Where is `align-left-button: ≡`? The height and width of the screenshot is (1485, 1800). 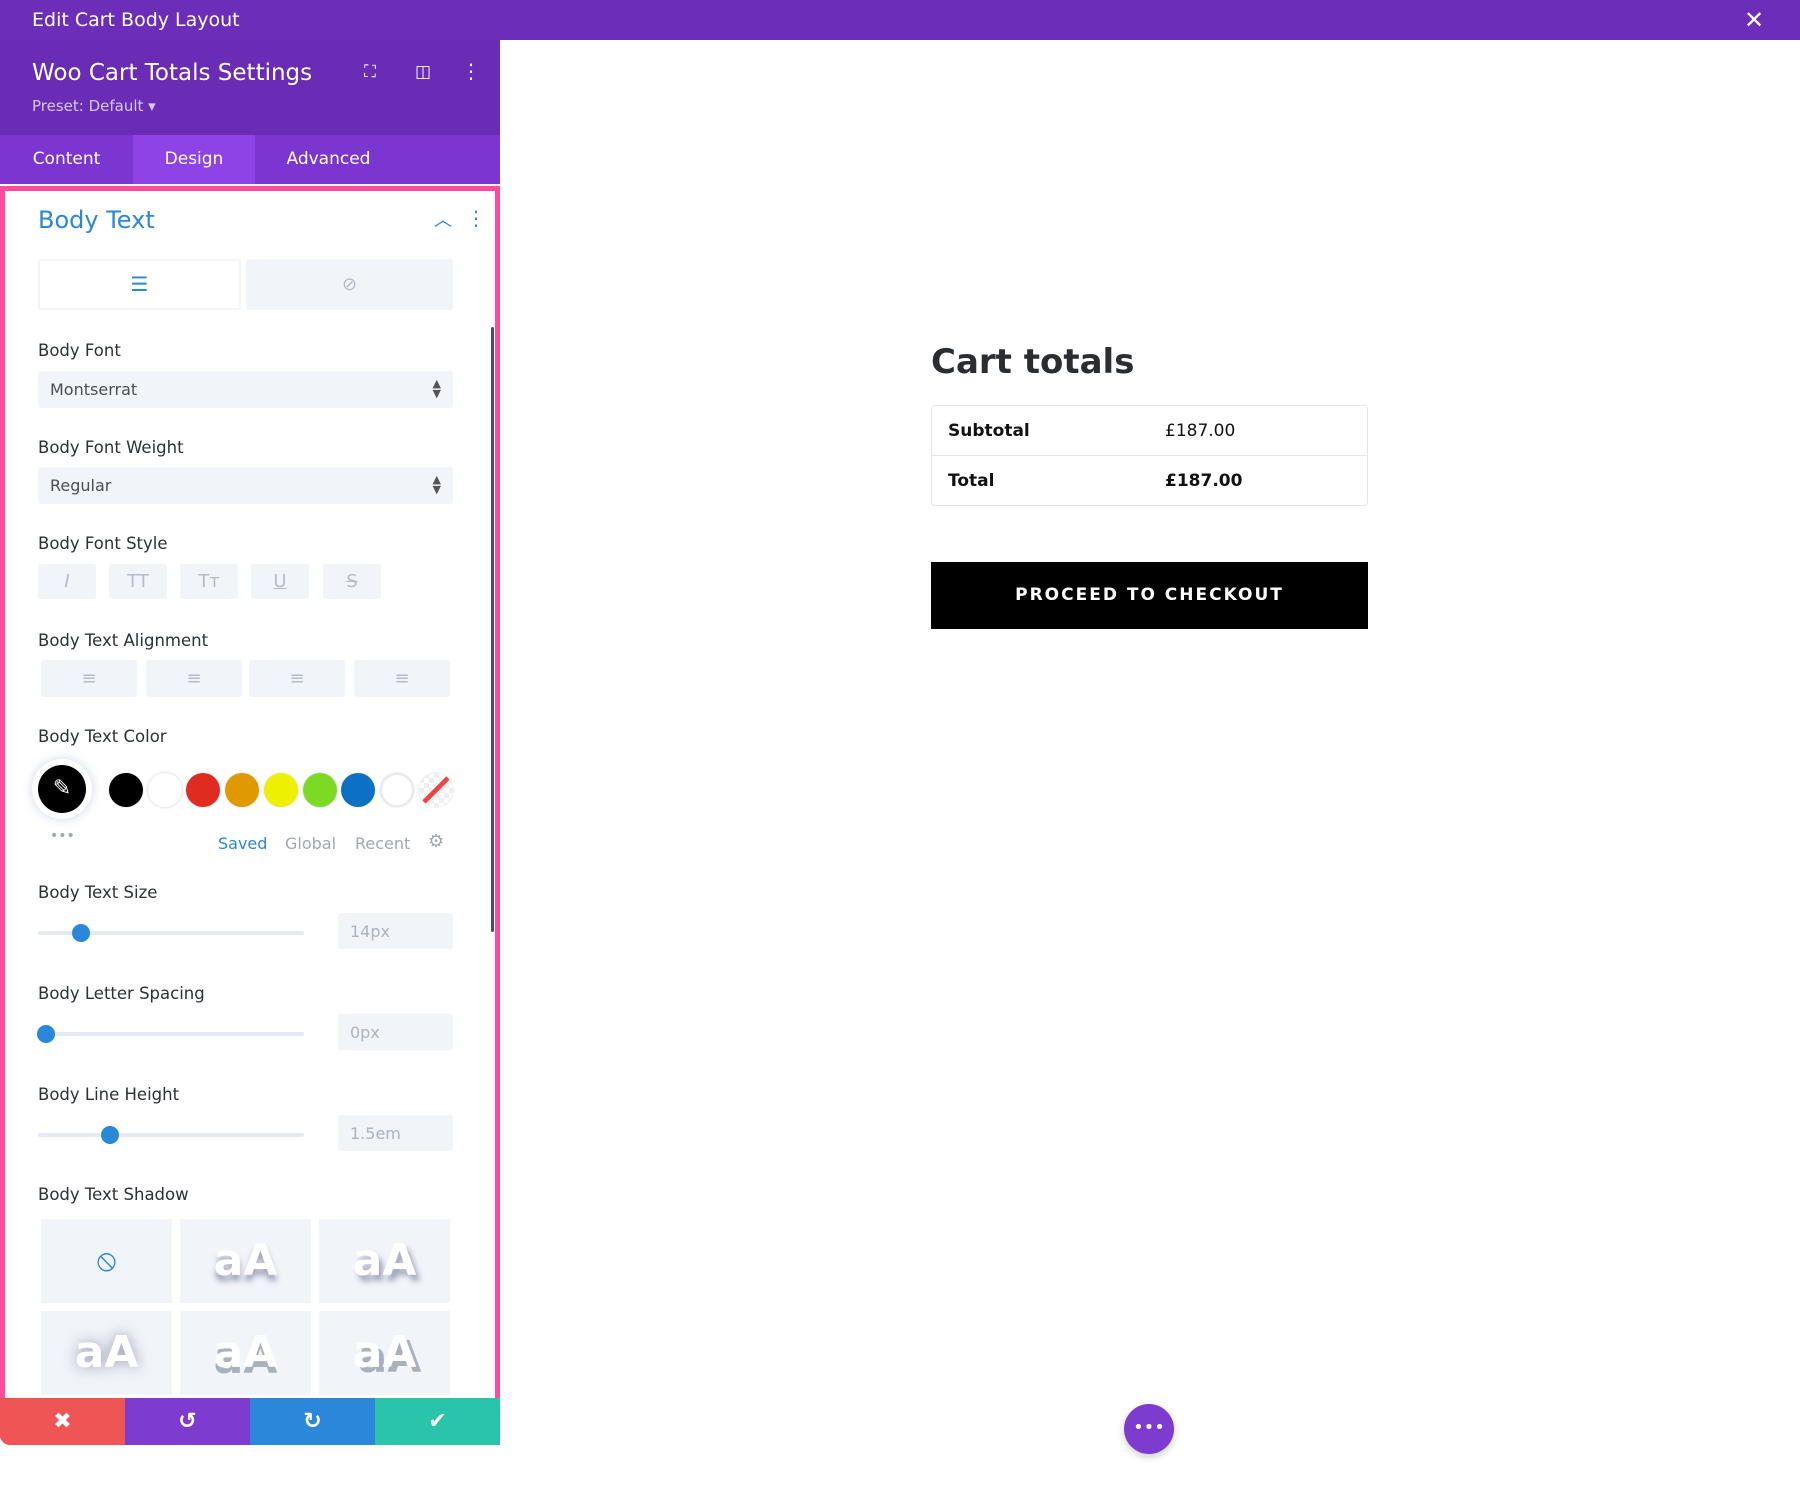 align-left-button: ≡ is located at coordinates (89, 678).